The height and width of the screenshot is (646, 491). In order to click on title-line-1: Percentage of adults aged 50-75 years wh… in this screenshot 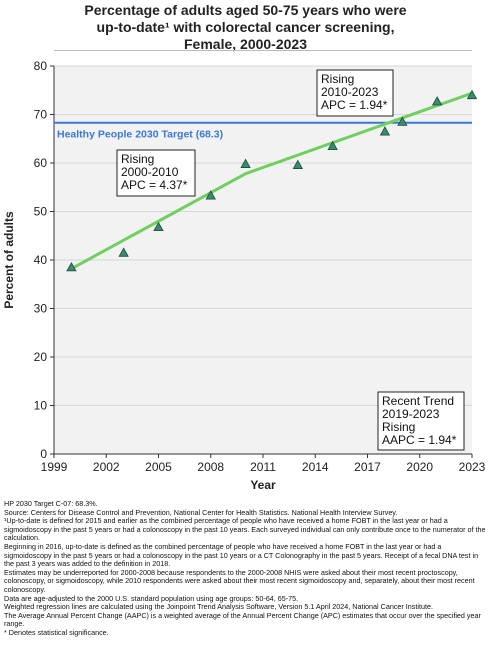, I will do `click(245, 10)`.